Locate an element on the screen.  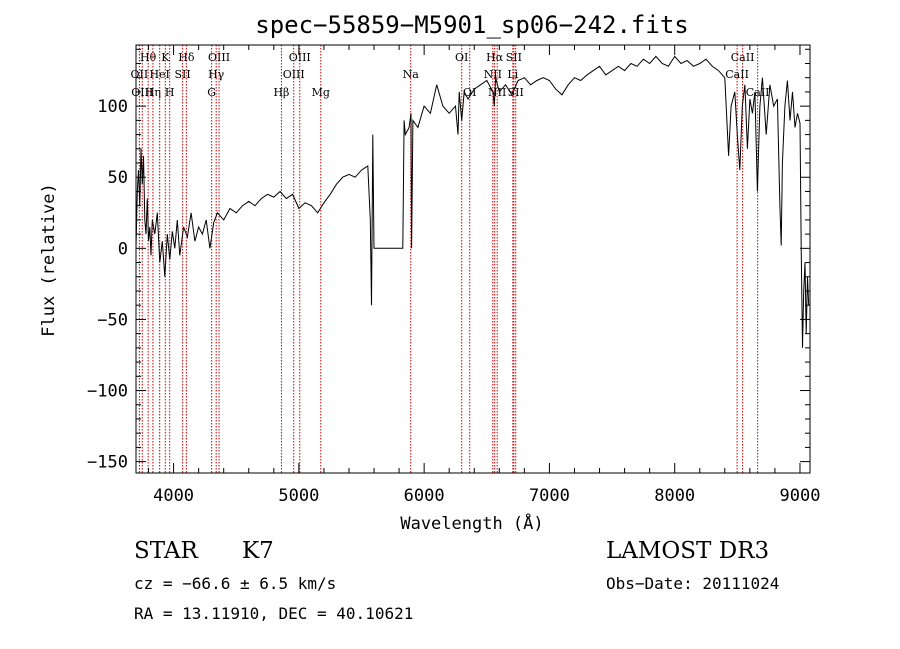
y-tick-labels: −150 −100 −50 0 50 100 is located at coordinates (107, 284).